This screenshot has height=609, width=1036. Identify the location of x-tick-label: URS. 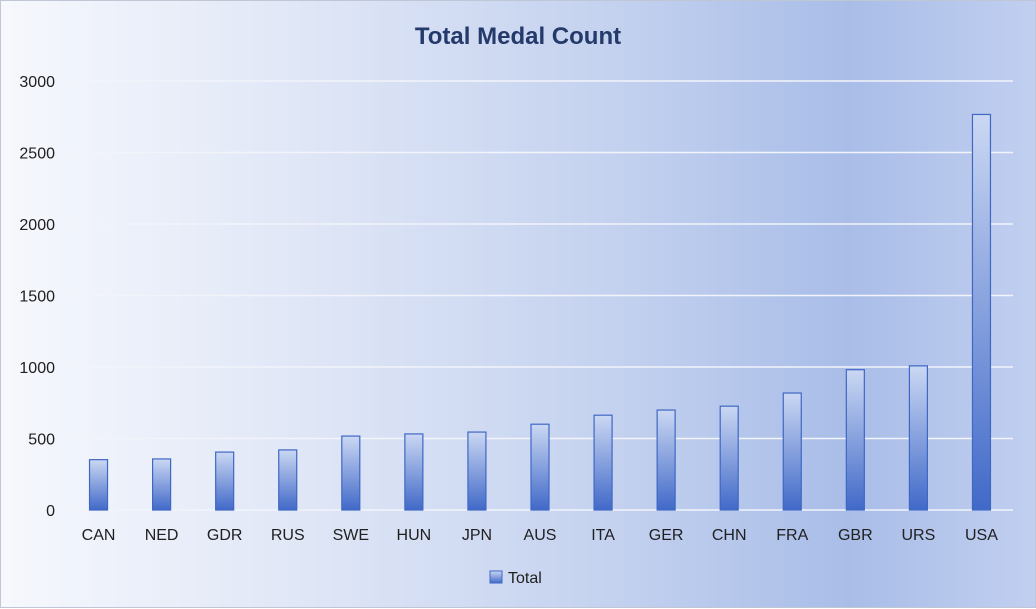
(919, 535).